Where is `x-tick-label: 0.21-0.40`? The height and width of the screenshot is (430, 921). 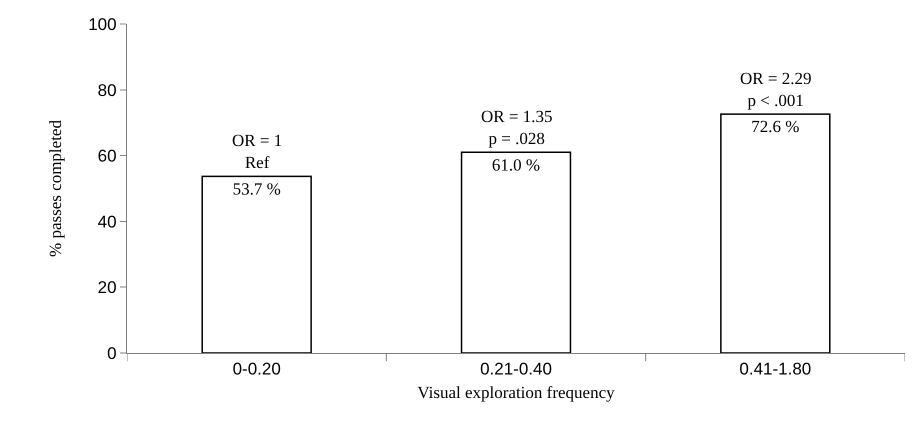 x-tick-label: 0.21-0.40 is located at coordinates (516, 368).